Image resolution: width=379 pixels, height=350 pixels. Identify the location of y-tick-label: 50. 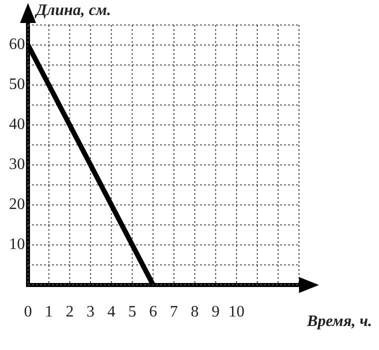
(17, 85).